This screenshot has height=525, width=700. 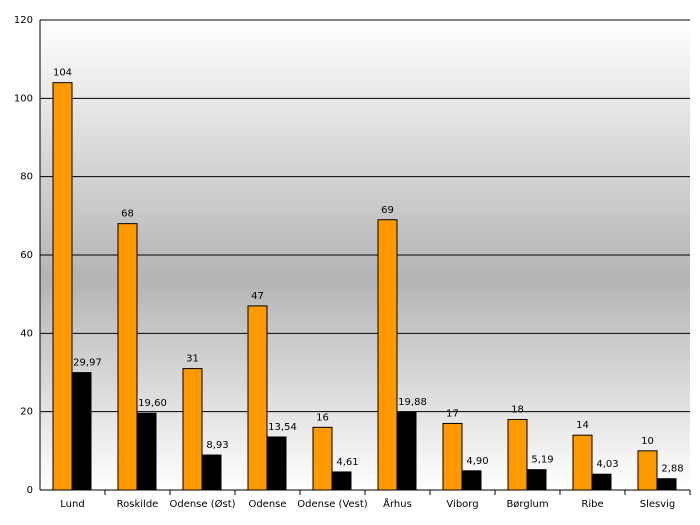 What do you see at coordinates (30, 490) in the screenshot?
I see `y-tick-label: 0` at bounding box center [30, 490].